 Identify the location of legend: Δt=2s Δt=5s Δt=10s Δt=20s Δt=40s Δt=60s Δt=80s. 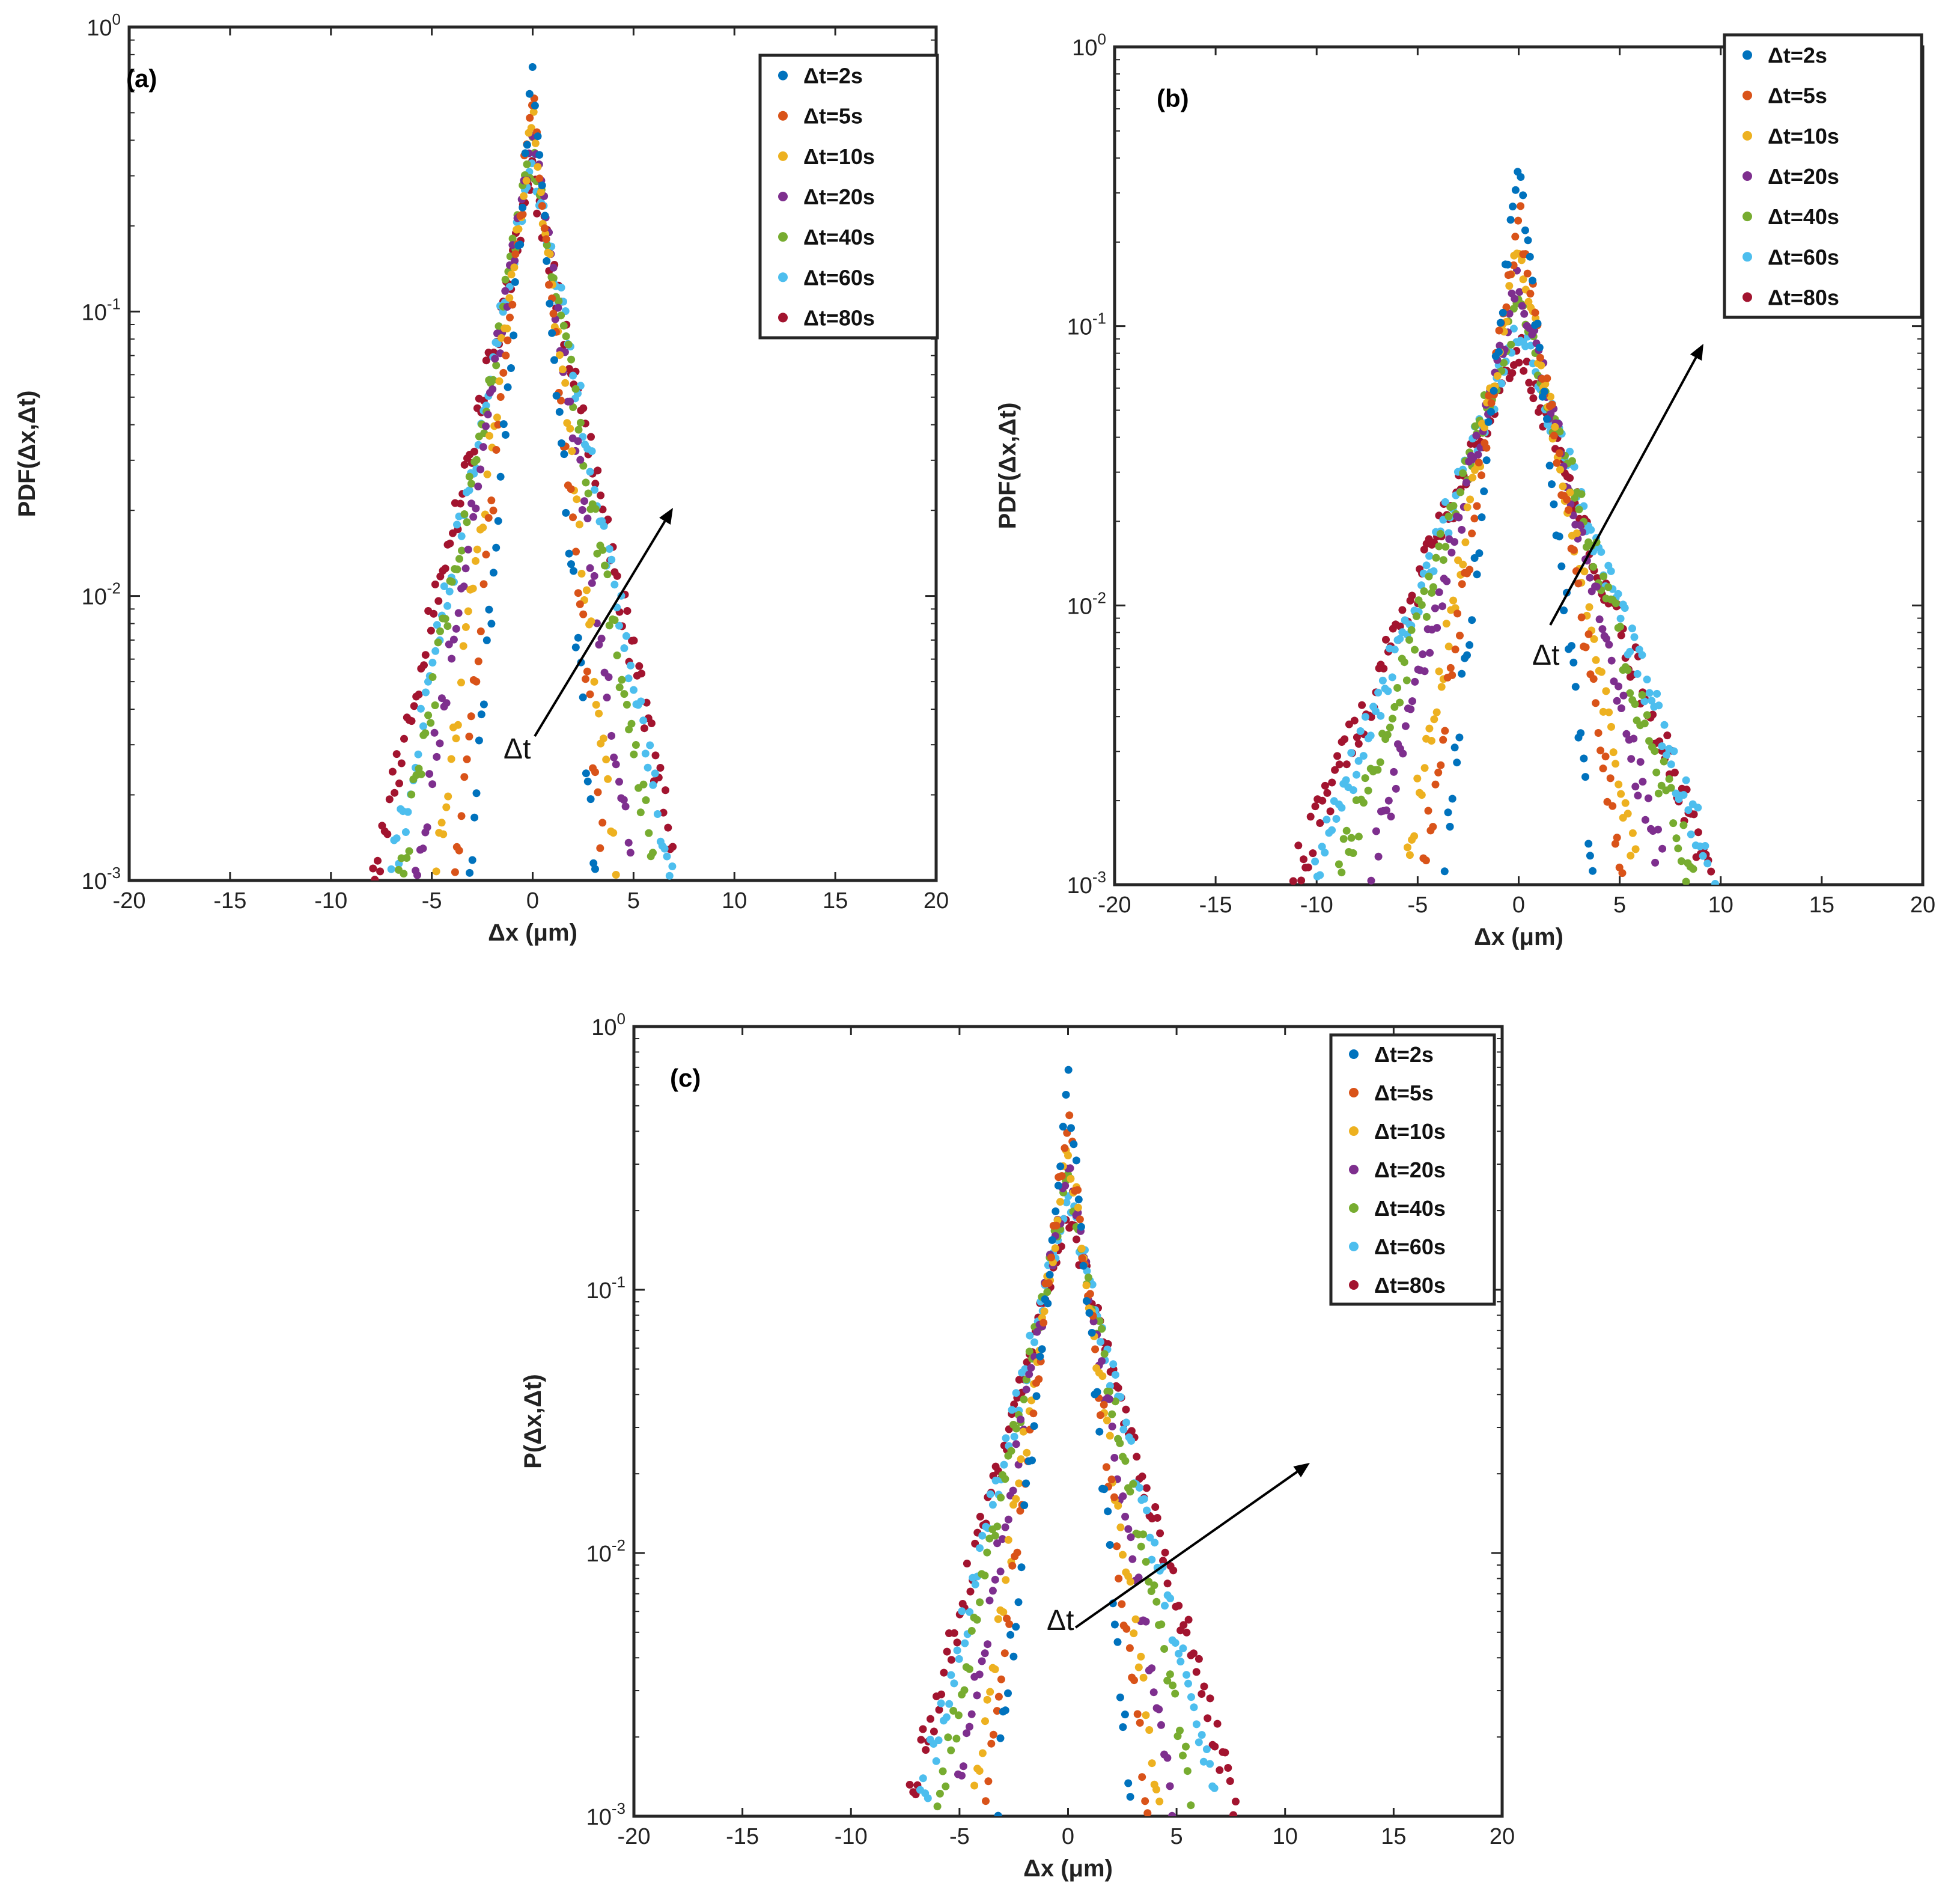
(1823, 176).